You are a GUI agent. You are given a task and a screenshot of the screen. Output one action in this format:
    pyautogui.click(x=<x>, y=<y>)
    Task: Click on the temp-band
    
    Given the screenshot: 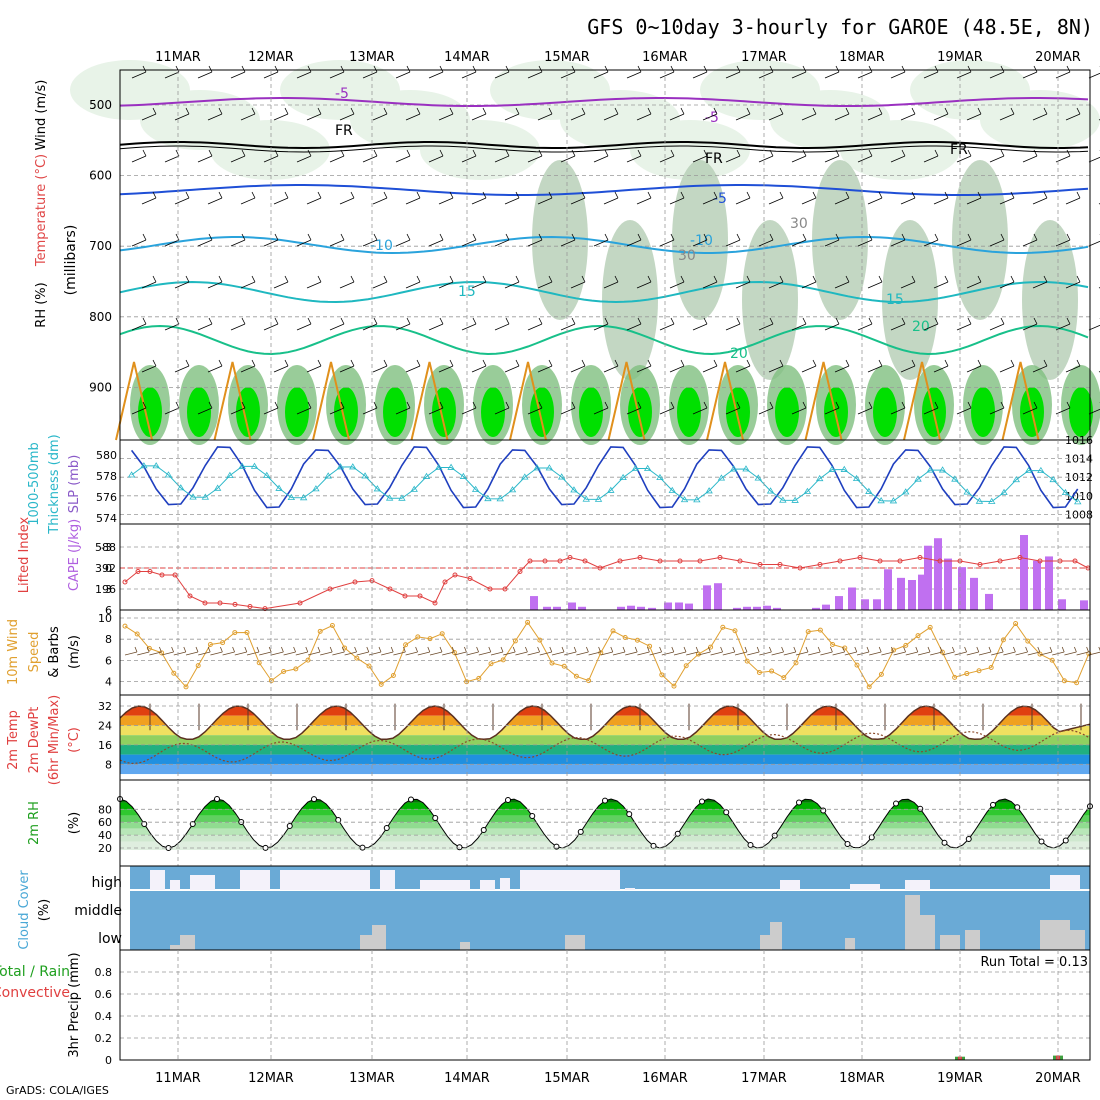 What is the action you would take?
    pyautogui.click(x=605, y=730)
    